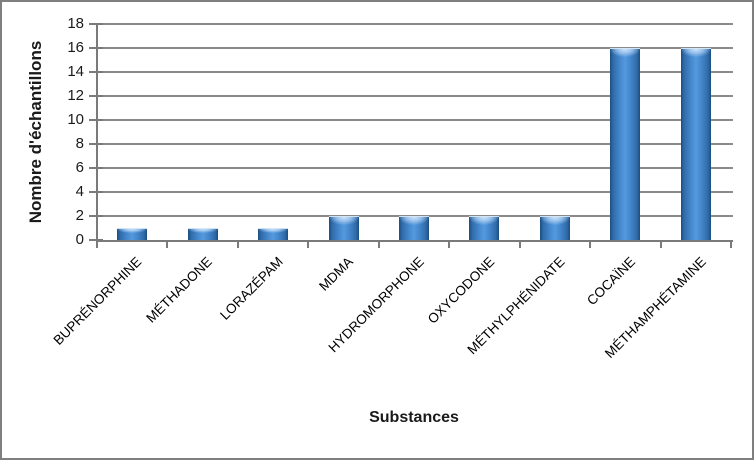 This screenshot has height=460, width=754. What do you see at coordinates (610, 281) in the screenshot?
I see `category-label: COCAÏNE` at bounding box center [610, 281].